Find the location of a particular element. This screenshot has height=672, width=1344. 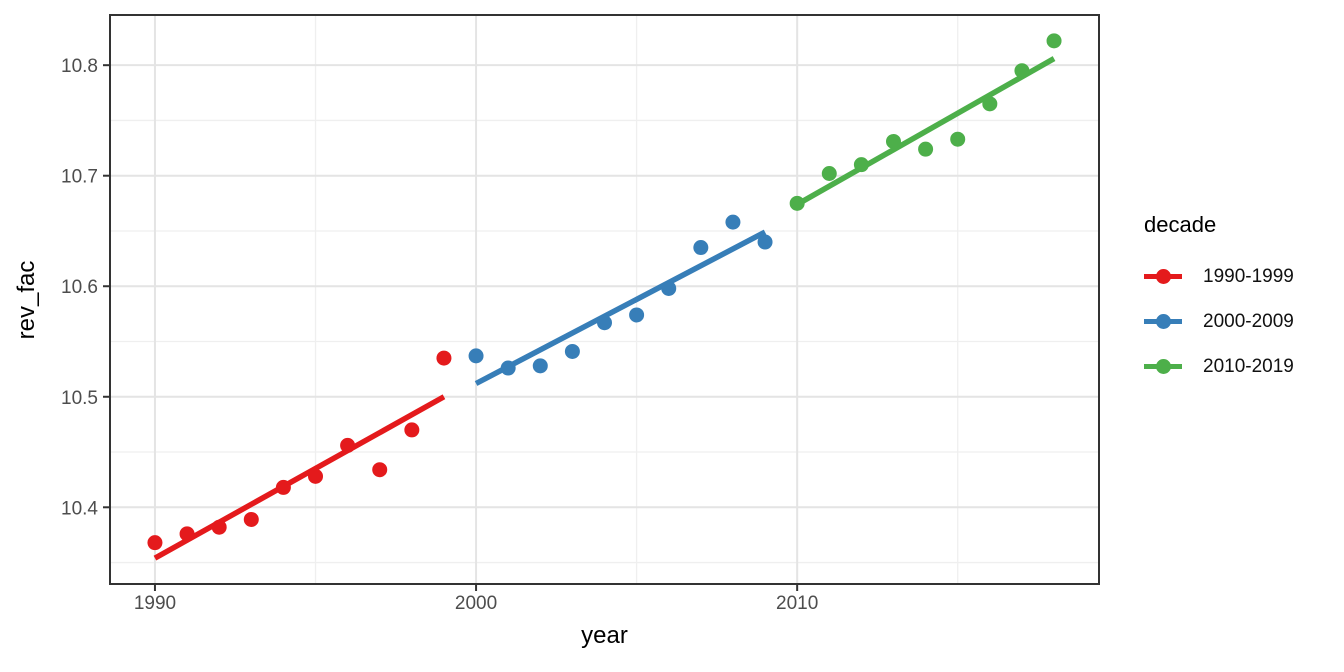

x-tick-label: 1990 is located at coordinates (155, 603).